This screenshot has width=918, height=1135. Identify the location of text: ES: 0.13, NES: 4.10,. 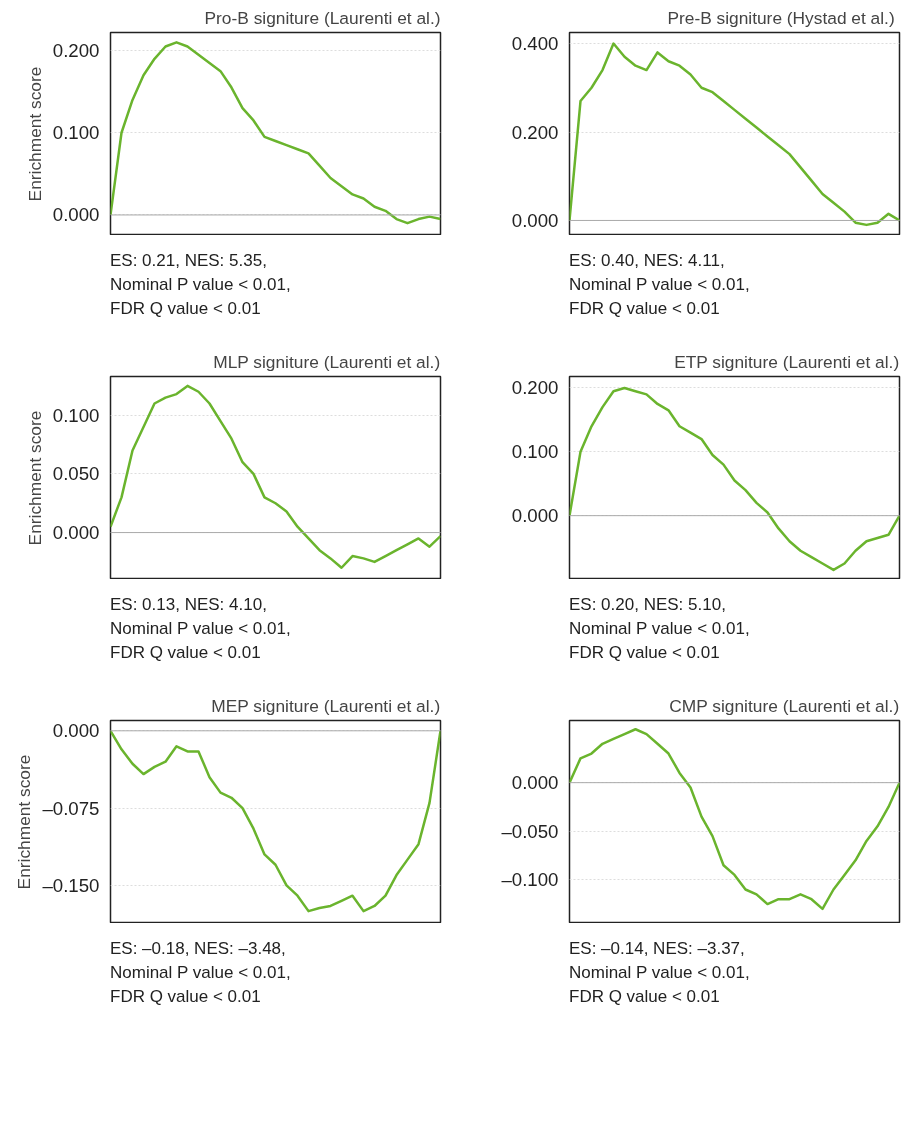
(188, 604).